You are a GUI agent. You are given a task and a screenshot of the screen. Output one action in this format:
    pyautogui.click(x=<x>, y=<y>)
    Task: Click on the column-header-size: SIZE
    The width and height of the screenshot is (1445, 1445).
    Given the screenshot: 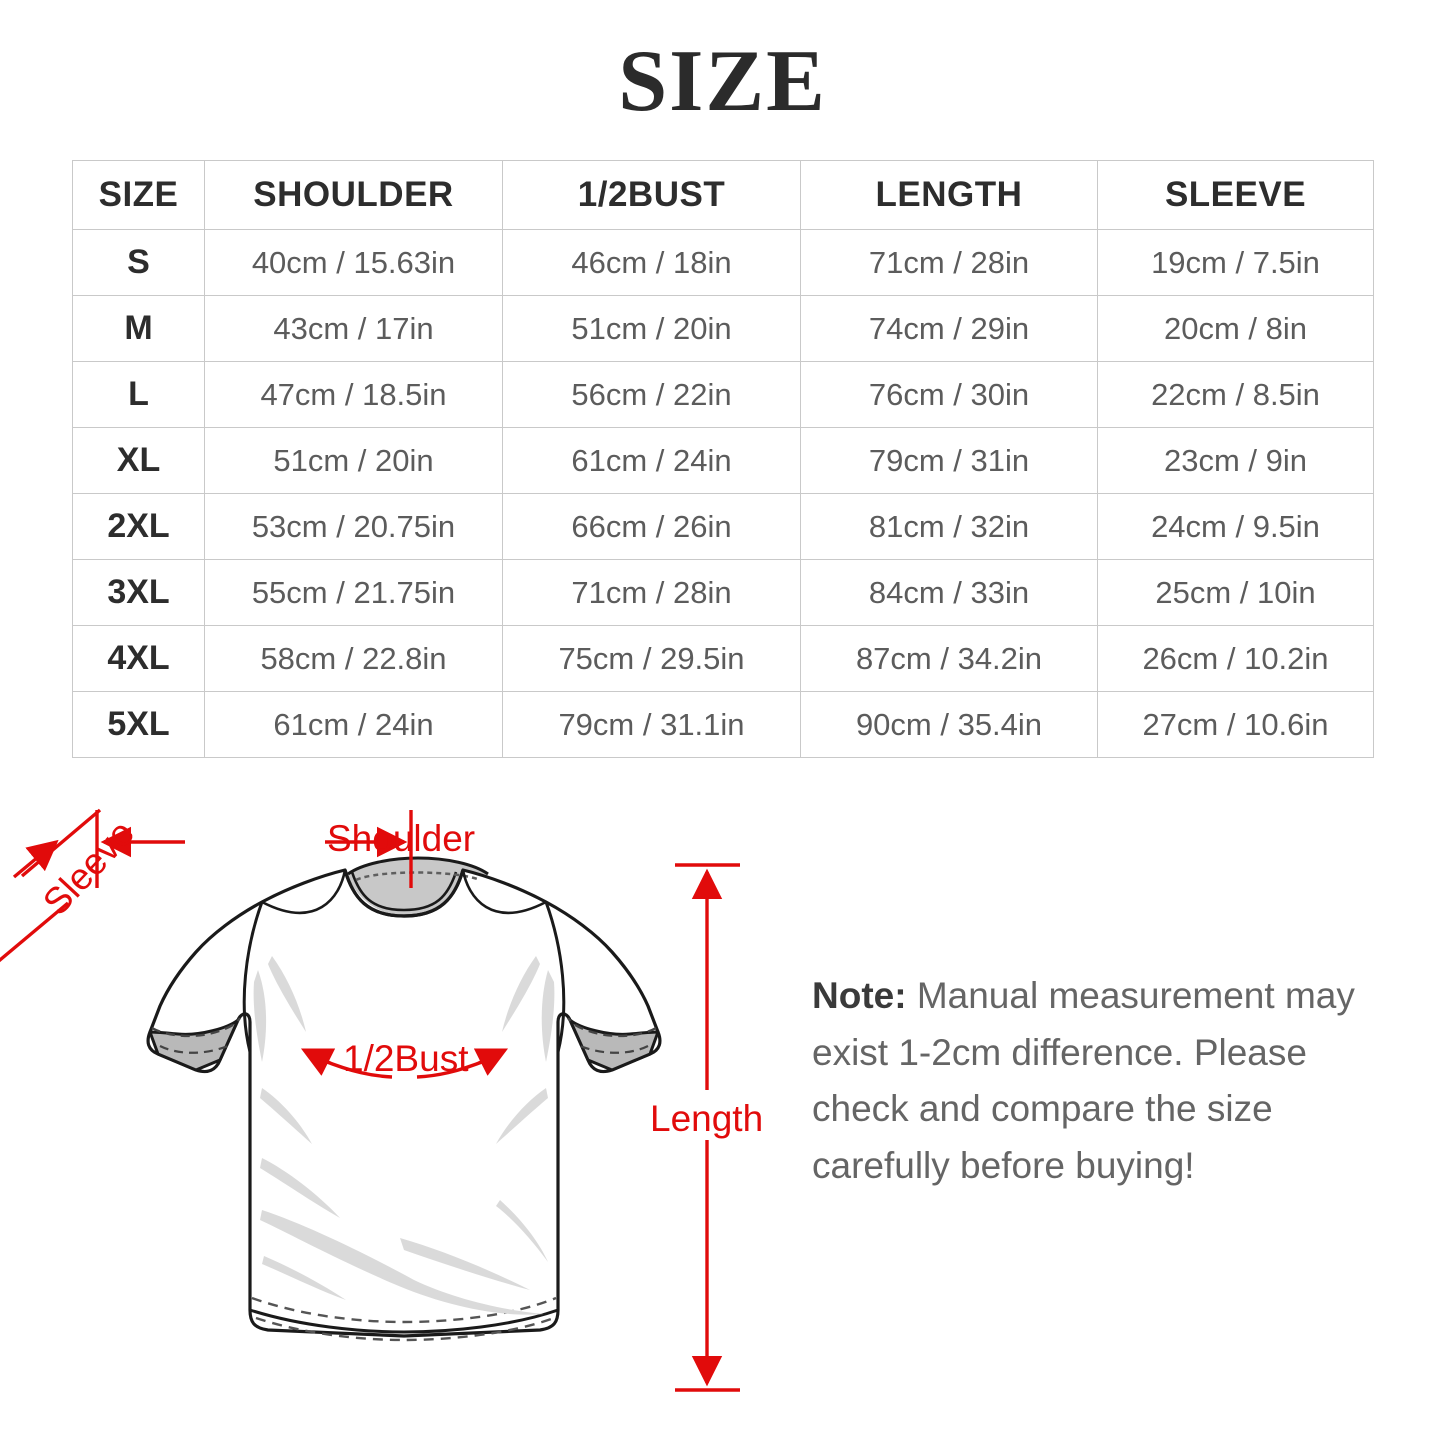 What is the action you would take?
    pyautogui.click(x=138, y=195)
    